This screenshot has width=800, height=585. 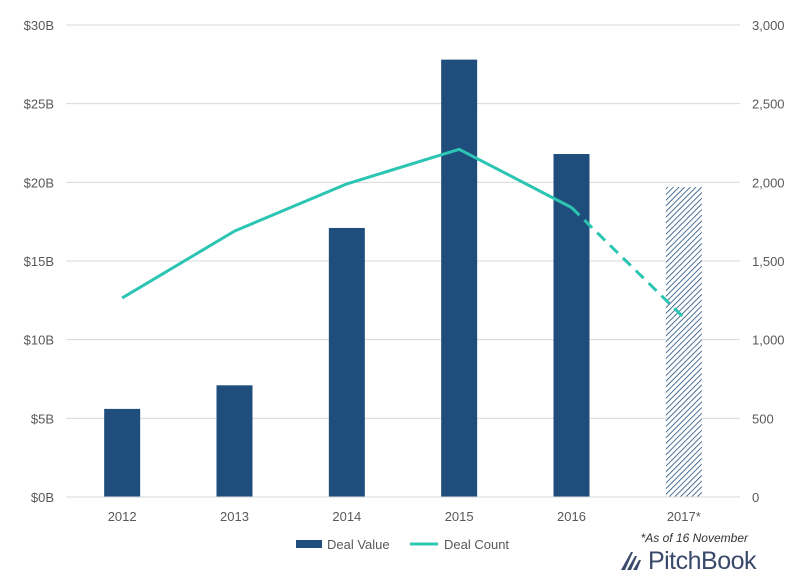 What do you see at coordinates (768, 104) in the screenshot?
I see `right-tick-label: 2,500` at bounding box center [768, 104].